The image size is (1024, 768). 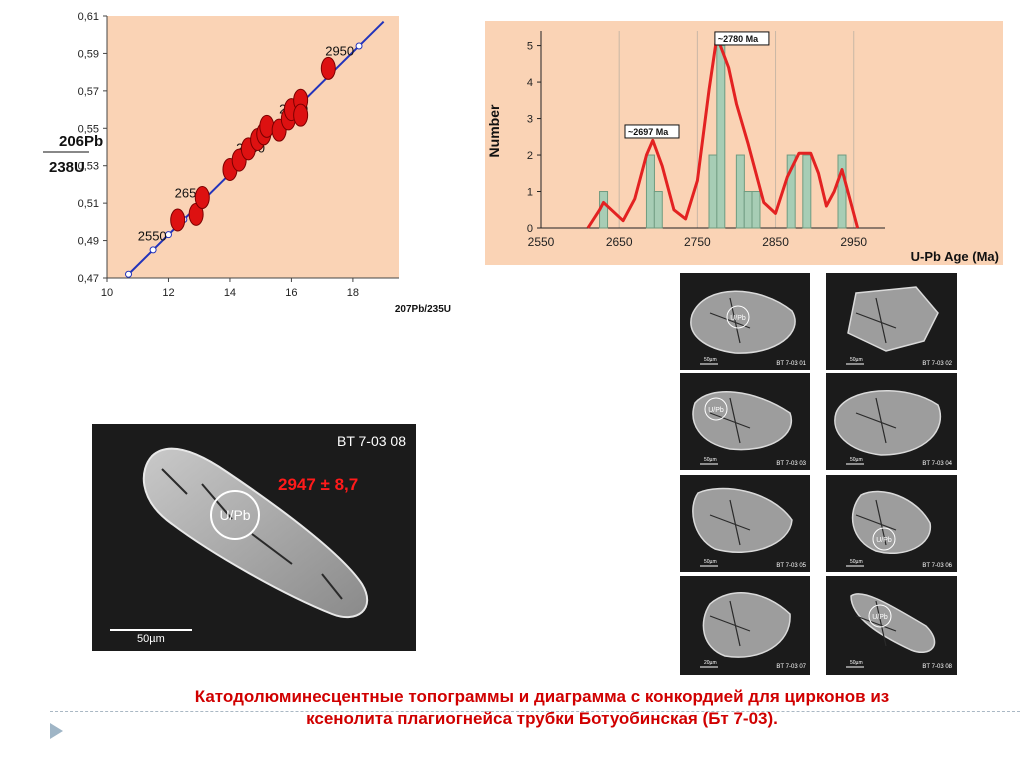 What do you see at coordinates (791, 364) in the screenshot?
I see `sample-label: BT 7-03 01` at bounding box center [791, 364].